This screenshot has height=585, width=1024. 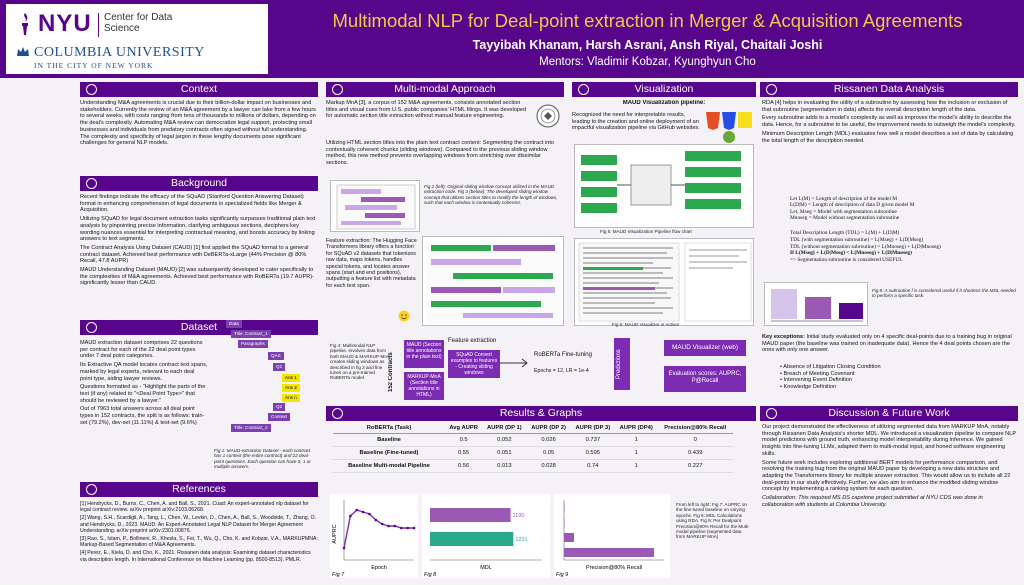 What do you see at coordinates (521, 540) in the screenshot?
I see `data-label: 1231` at bounding box center [521, 540].